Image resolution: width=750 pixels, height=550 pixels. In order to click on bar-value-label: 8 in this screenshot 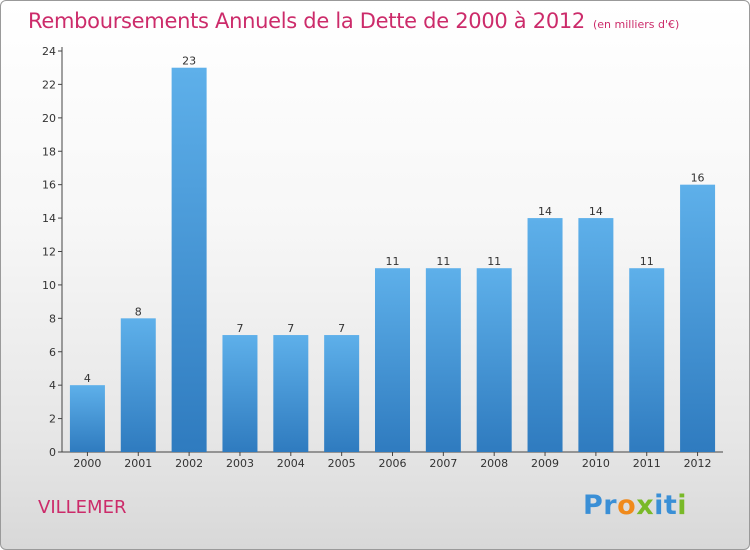, I will do `click(138, 311)`.